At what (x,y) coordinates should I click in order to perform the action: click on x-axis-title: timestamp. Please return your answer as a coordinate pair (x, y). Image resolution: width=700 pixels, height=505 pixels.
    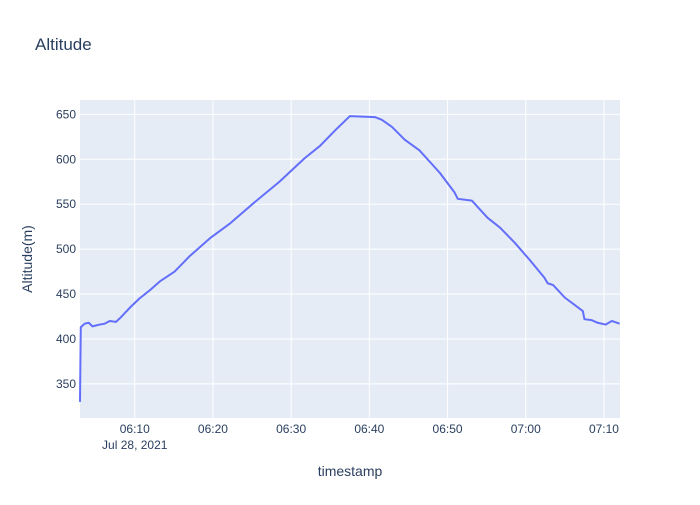
    Looking at the image, I should click on (350, 471).